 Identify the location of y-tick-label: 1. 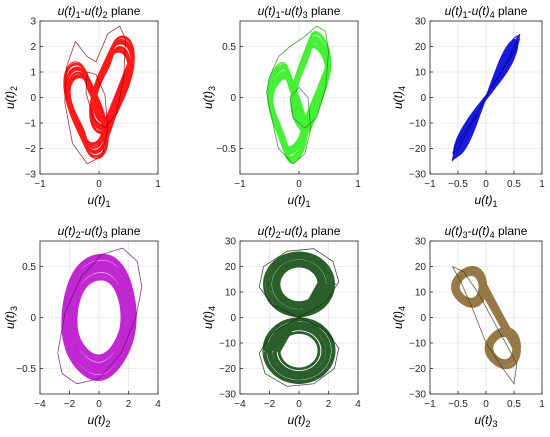
(33, 73).